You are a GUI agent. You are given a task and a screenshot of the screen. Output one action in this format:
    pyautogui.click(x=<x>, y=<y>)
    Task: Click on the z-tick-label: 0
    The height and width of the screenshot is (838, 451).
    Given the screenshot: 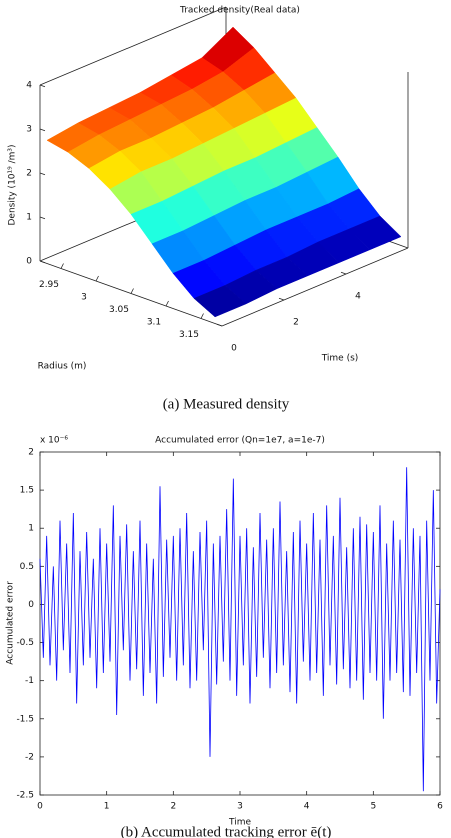 What is the action you would take?
    pyautogui.click(x=29, y=262)
    